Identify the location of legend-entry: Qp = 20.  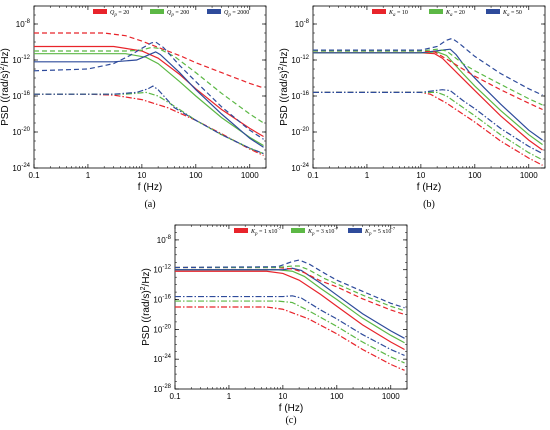
(119, 14).